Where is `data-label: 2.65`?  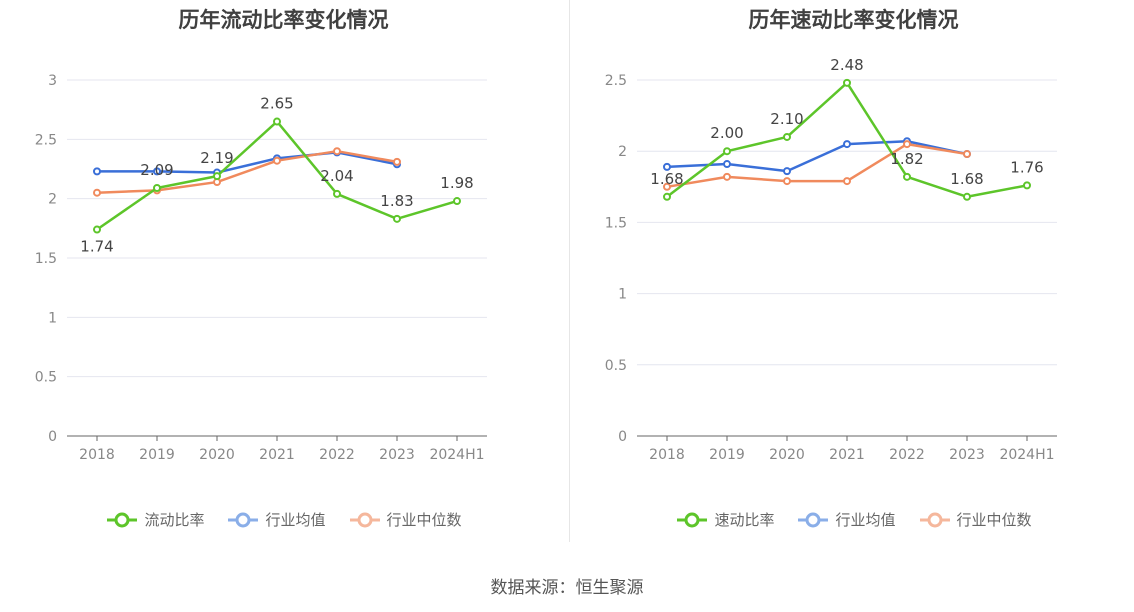 data-label: 2.65 is located at coordinates (276, 104).